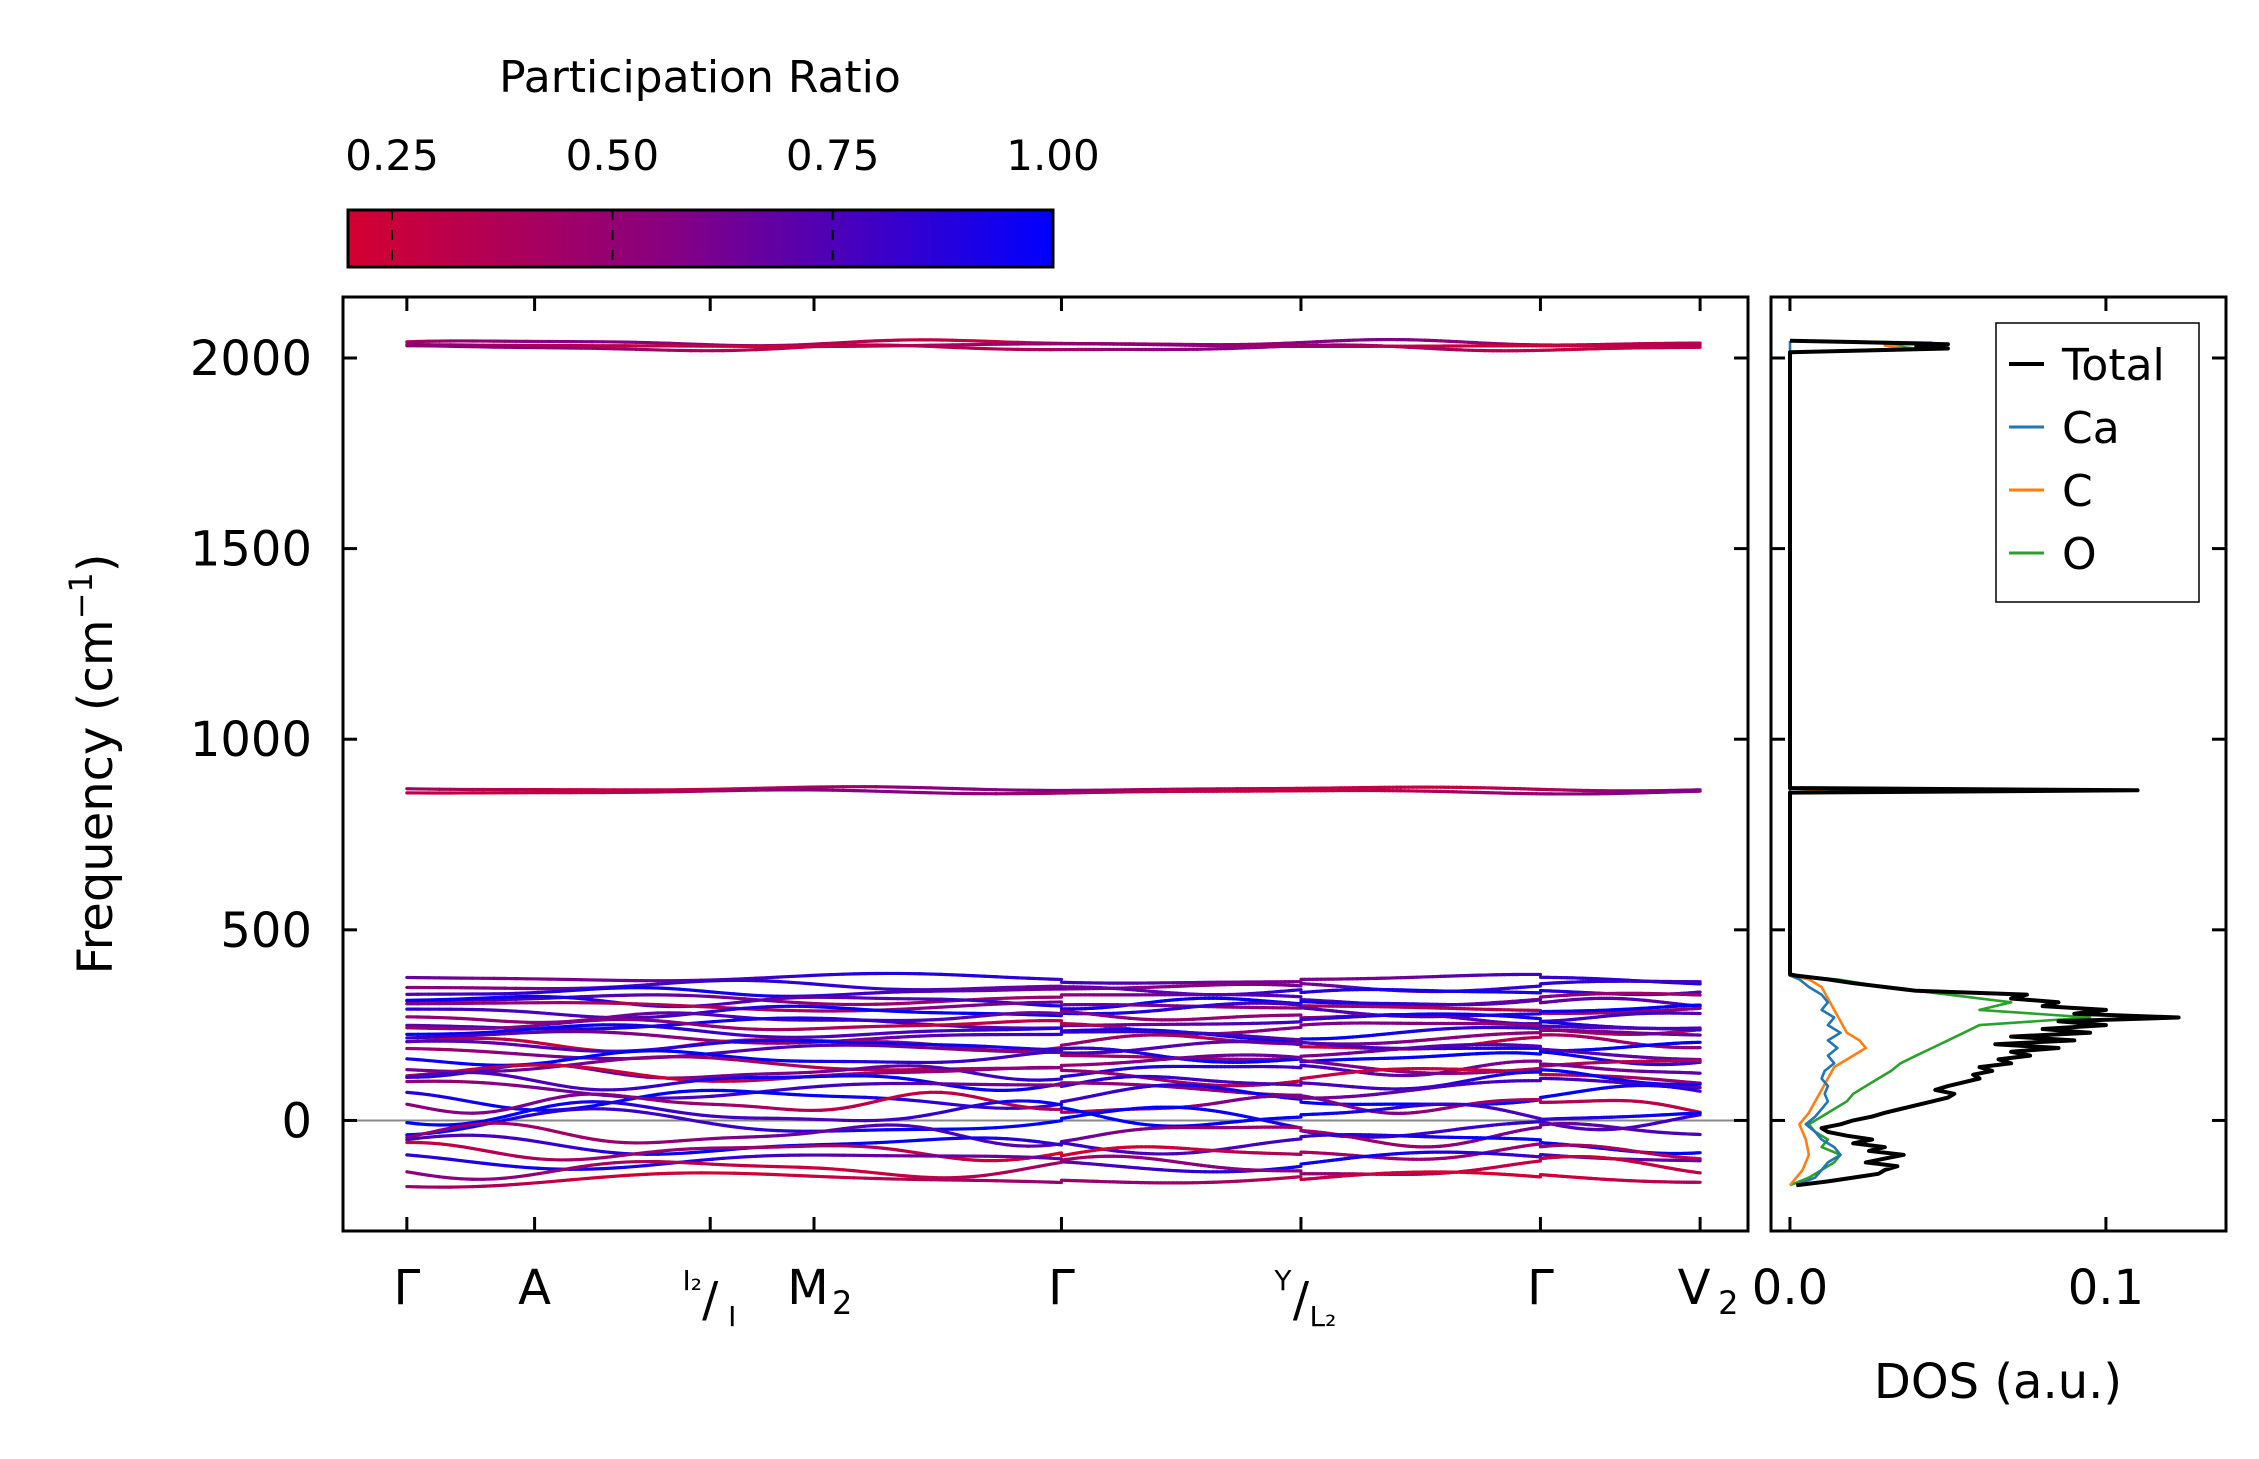 The width and height of the screenshot is (2259, 1459). Describe the element at coordinates (392, 155) in the screenshot. I see `colorbar-tick-label: 0.25` at that location.